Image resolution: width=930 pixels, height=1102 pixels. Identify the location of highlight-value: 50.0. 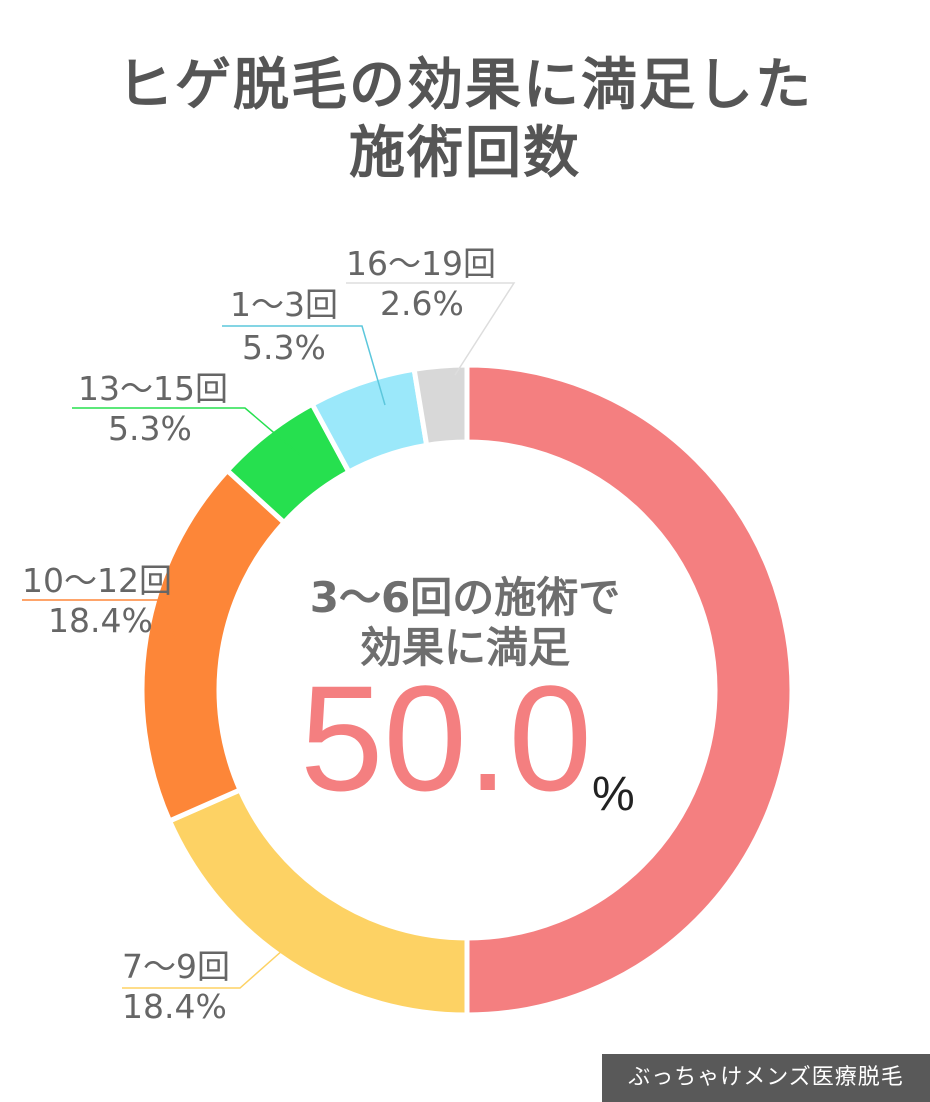
(446, 738).